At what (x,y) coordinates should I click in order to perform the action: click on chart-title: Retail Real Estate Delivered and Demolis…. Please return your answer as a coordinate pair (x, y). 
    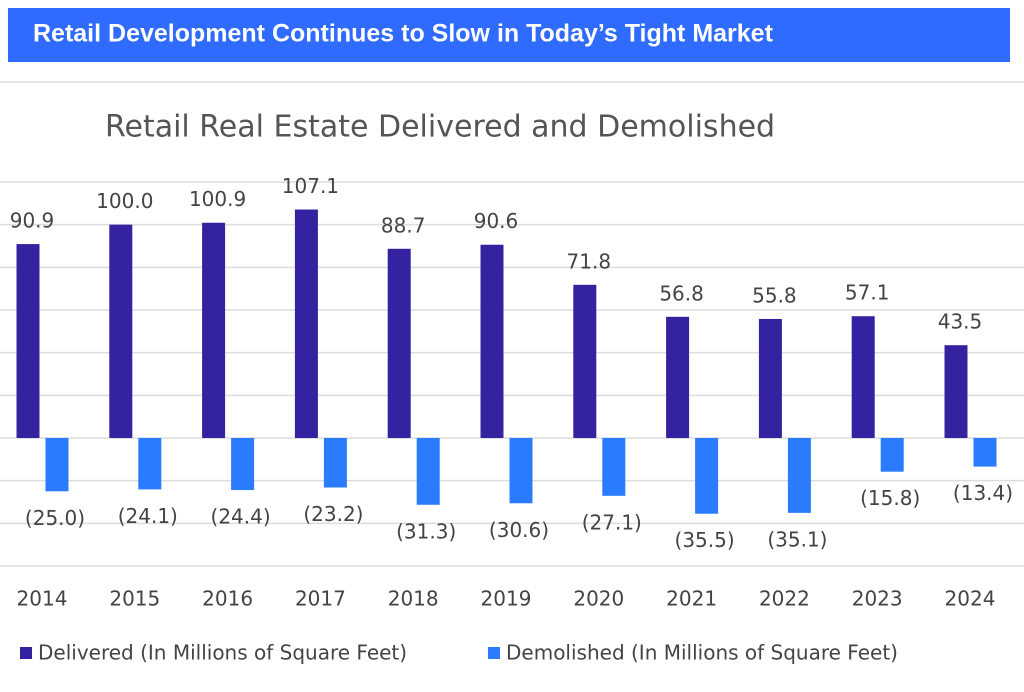
    Looking at the image, I should click on (440, 127).